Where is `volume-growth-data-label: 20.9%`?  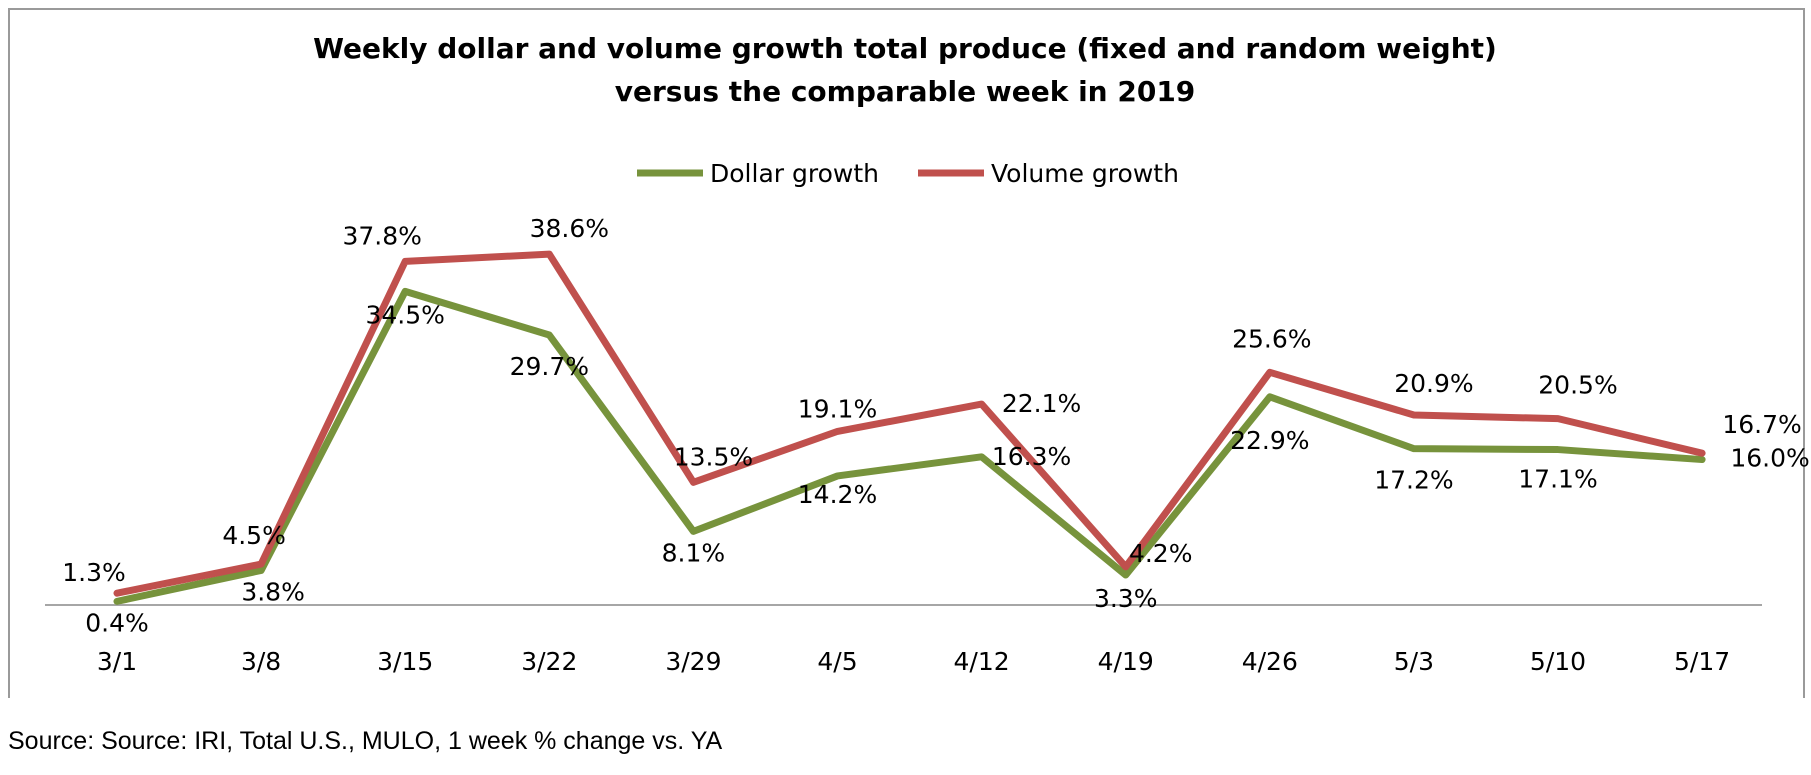 volume-growth-data-label: 20.9% is located at coordinates (1433, 383).